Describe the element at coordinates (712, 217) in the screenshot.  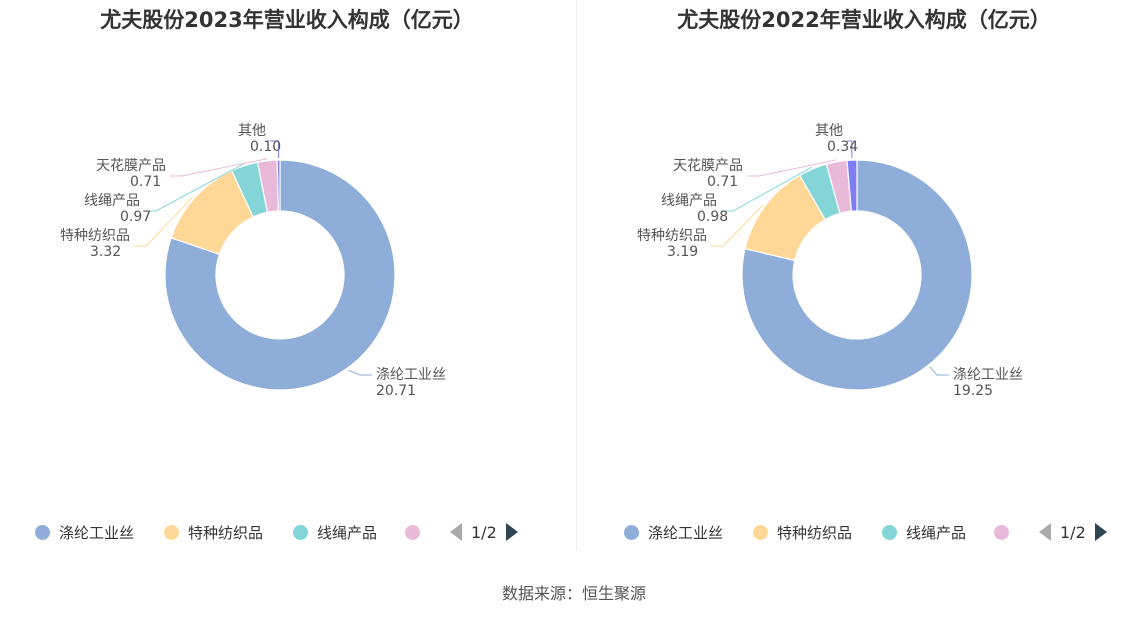
I see `slice-label-value: 0.98` at that location.